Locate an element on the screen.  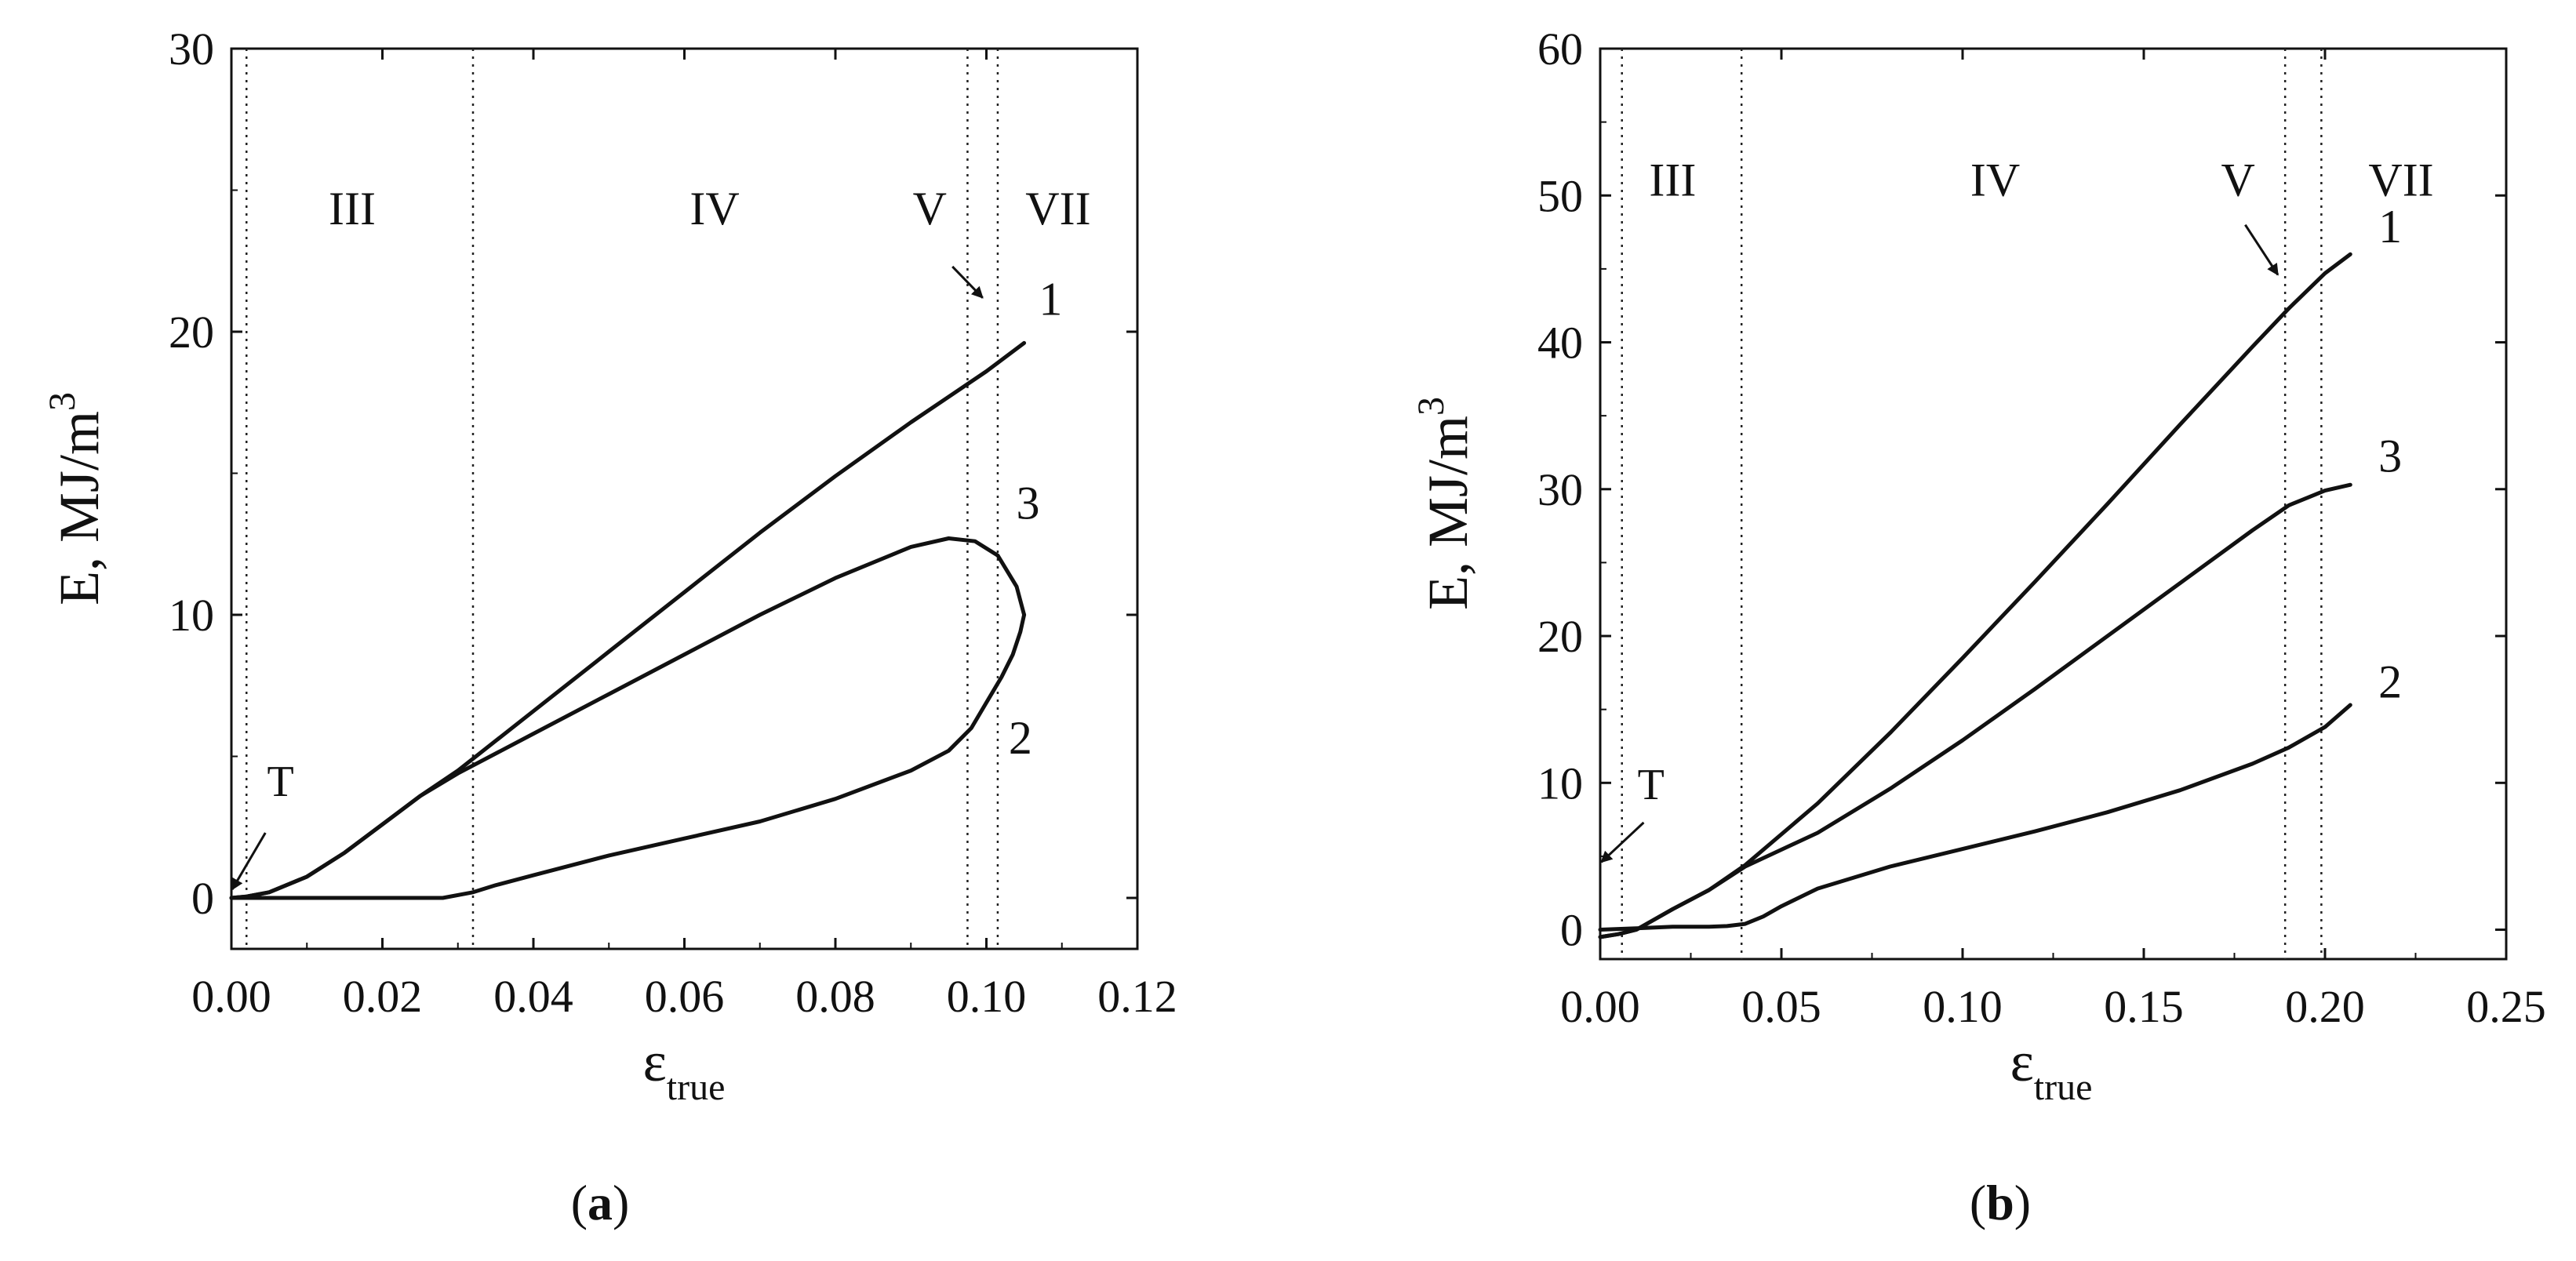
y-tick-label: 40 is located at coordinates (1560, 343).